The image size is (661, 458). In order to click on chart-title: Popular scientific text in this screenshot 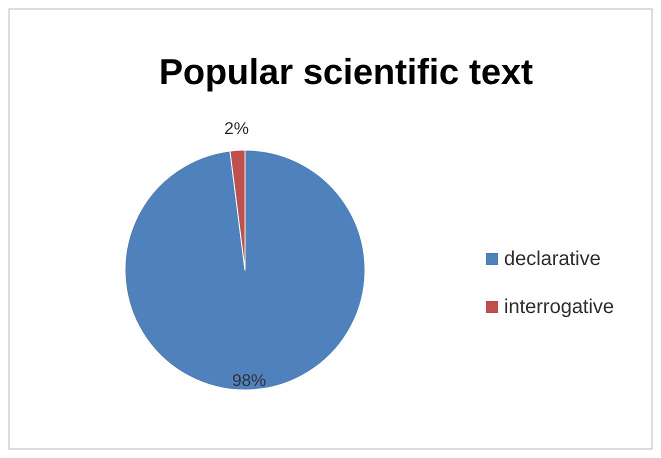, I will do `click(346, 71)`.